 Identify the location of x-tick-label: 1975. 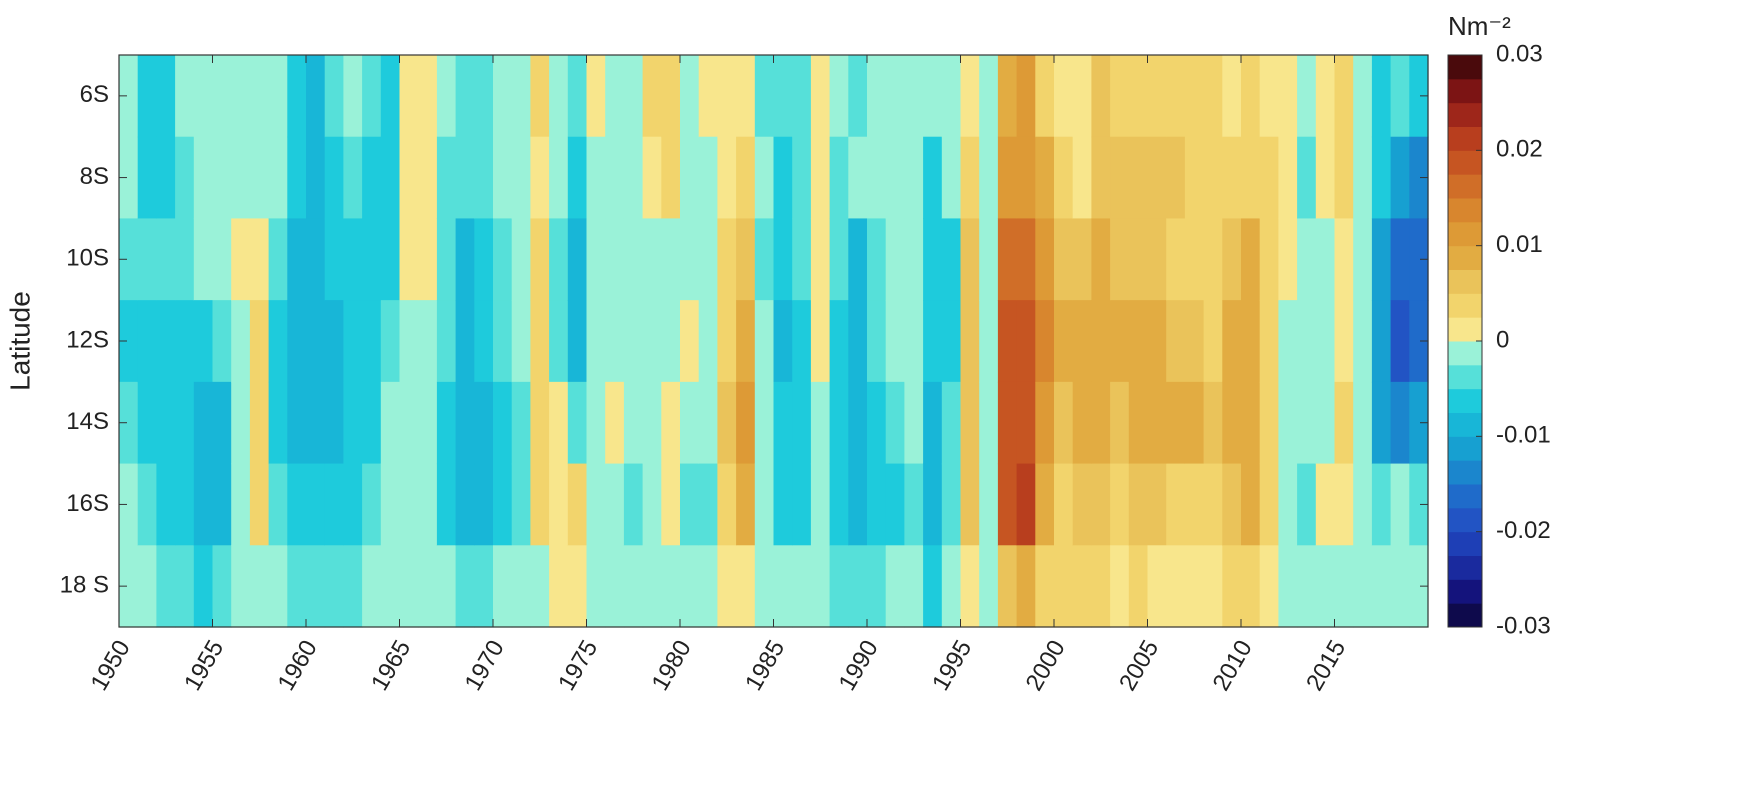
(578, 666).